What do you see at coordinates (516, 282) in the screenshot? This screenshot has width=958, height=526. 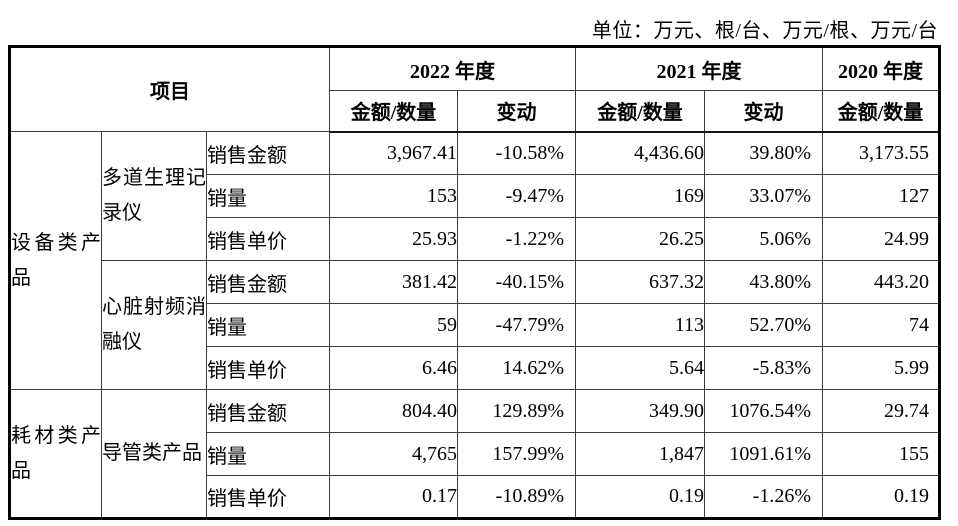 I see `change-2022: -40.15%` at bounding box center [516, 282].